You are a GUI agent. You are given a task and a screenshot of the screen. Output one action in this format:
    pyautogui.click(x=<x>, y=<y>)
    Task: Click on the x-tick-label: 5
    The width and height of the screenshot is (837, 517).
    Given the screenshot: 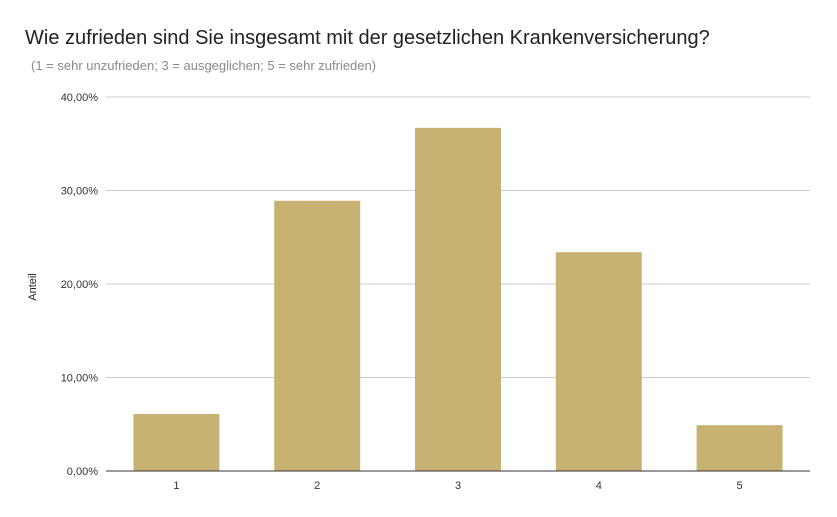 What is the action you would take?
    pyautogui.click(x=740, y=486)
    